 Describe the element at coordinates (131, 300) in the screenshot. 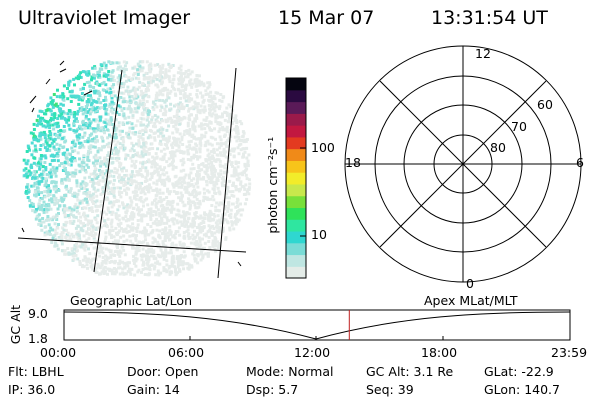

I see `timeline-label-geographic: Geographic Lat/Lon` at that location.